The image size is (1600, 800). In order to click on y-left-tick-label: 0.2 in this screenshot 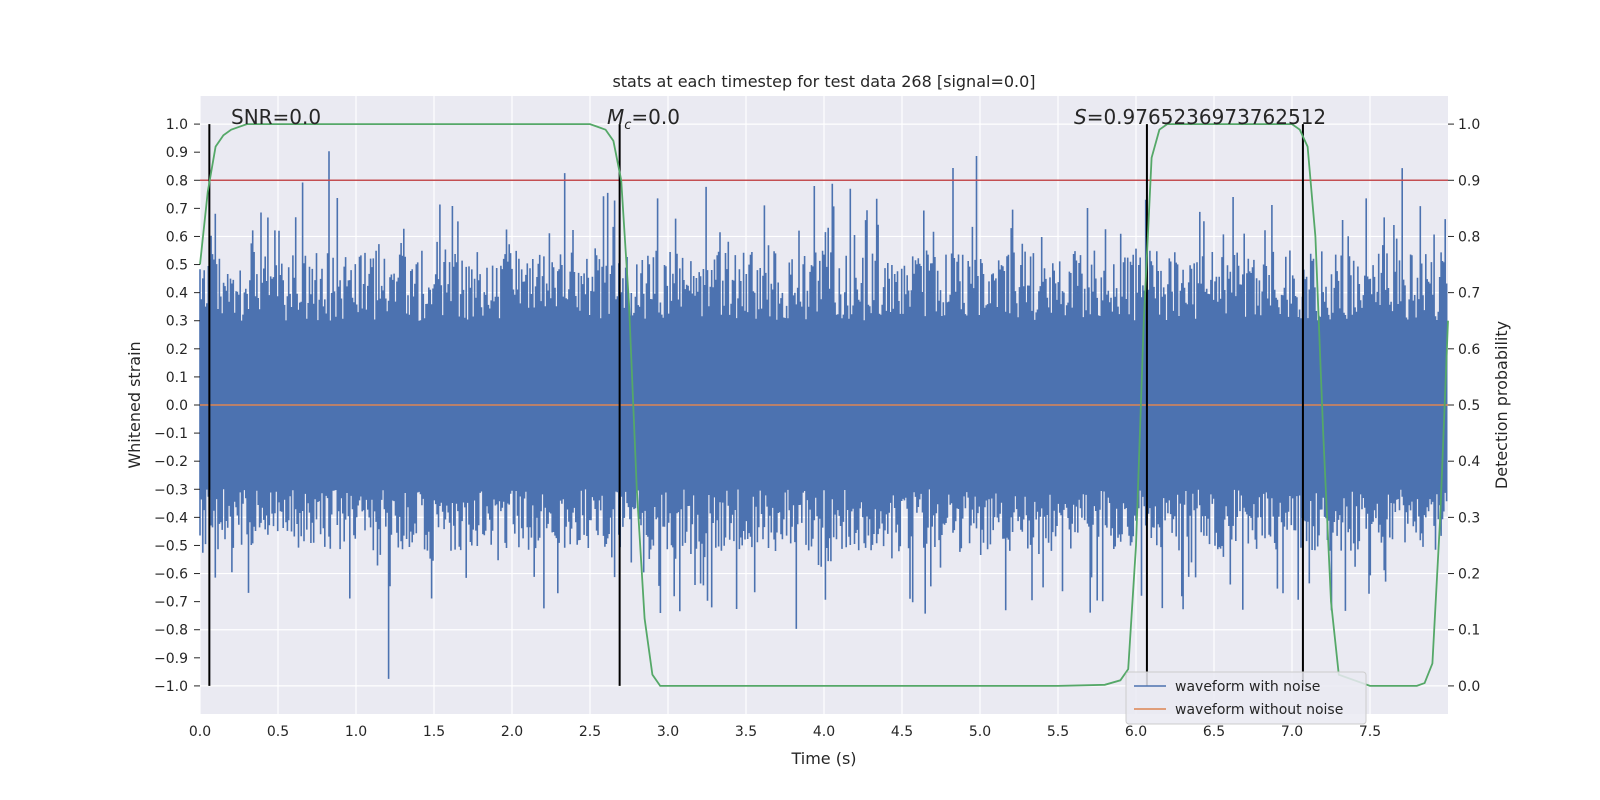, I will do `click(177, 350)`.